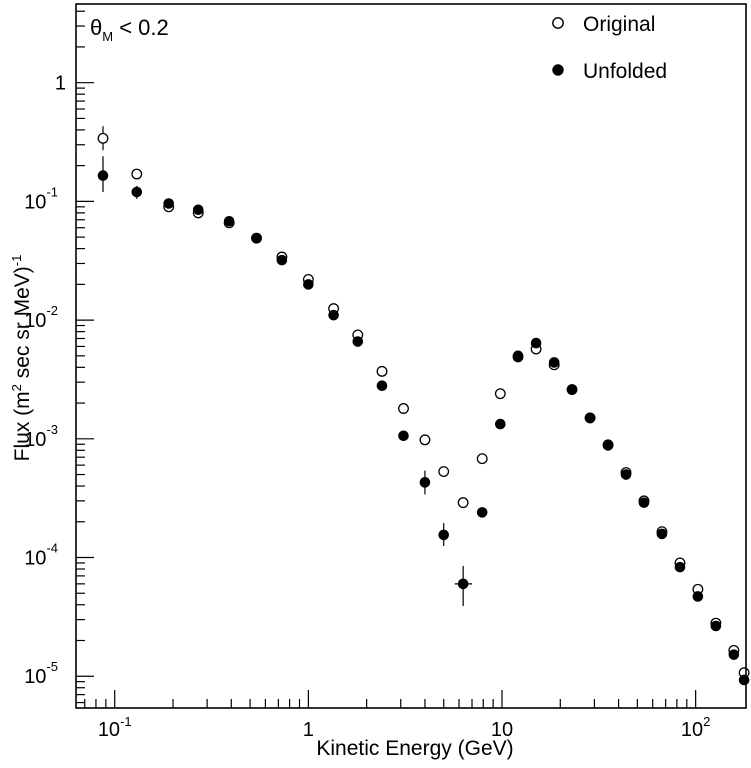 Image resolution: width=751 pixels, height=768 pixels. Describe the element at coordinates (141, 27) in the screenshot. I see `cut-rest: < 0.2` at that location.